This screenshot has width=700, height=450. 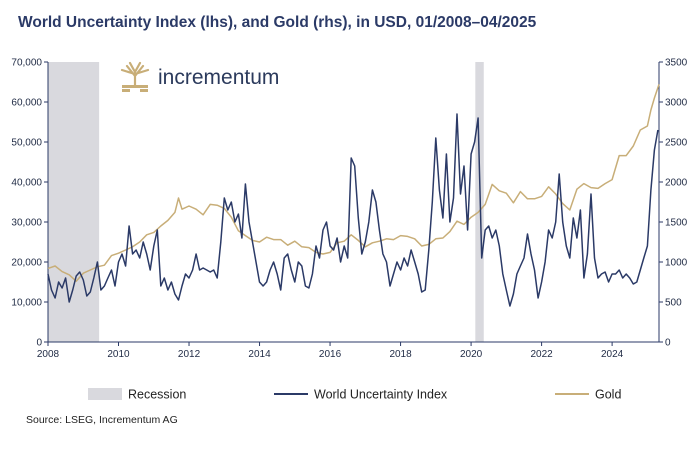 What do you see at coordinates (26, 63) in the screenshot?
I see `y-left-tick-label: 70,000` at bounding box center [26, 63].